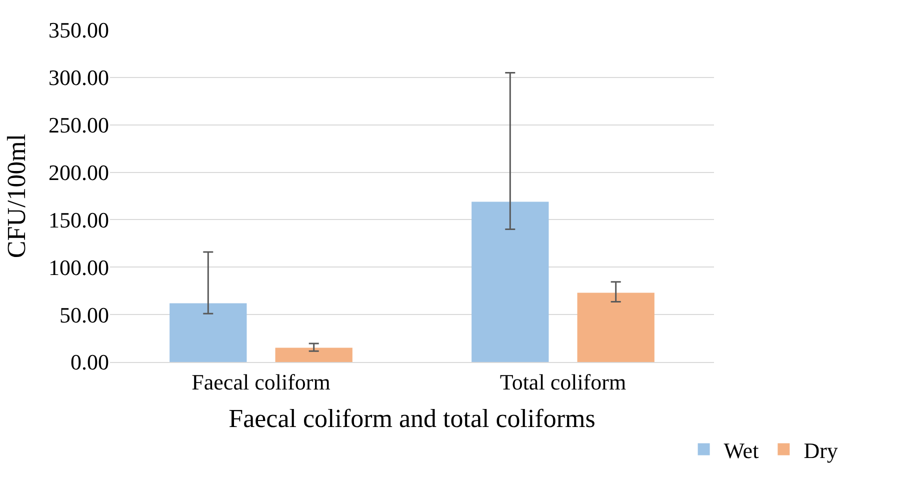 The height and width of the screenshot is (482, 904). I want to click on legend-label: Wet, so click(741, 450).